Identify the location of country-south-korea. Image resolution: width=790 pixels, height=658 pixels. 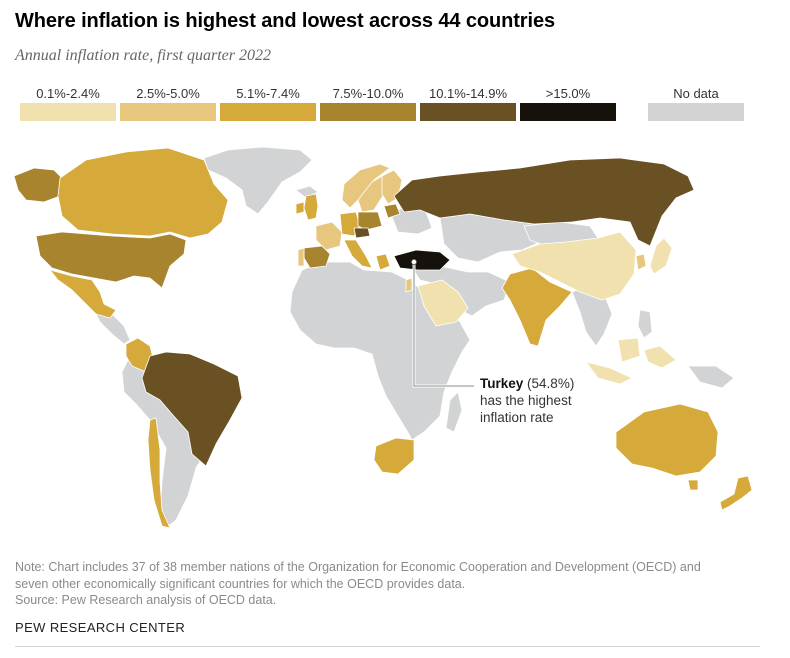
(641, 262).